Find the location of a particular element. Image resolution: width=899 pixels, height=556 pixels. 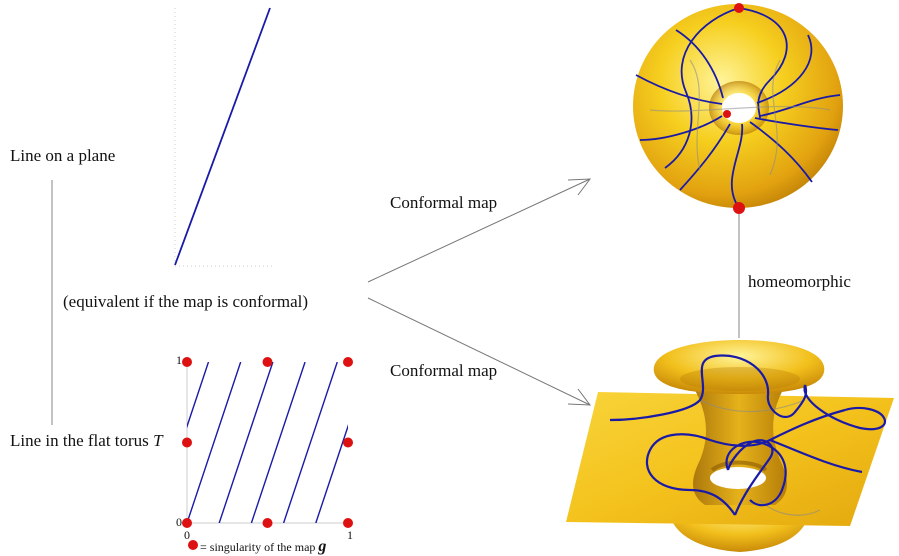

torus-label-text: Line in the flat torus is located at coordinates (82, 440).